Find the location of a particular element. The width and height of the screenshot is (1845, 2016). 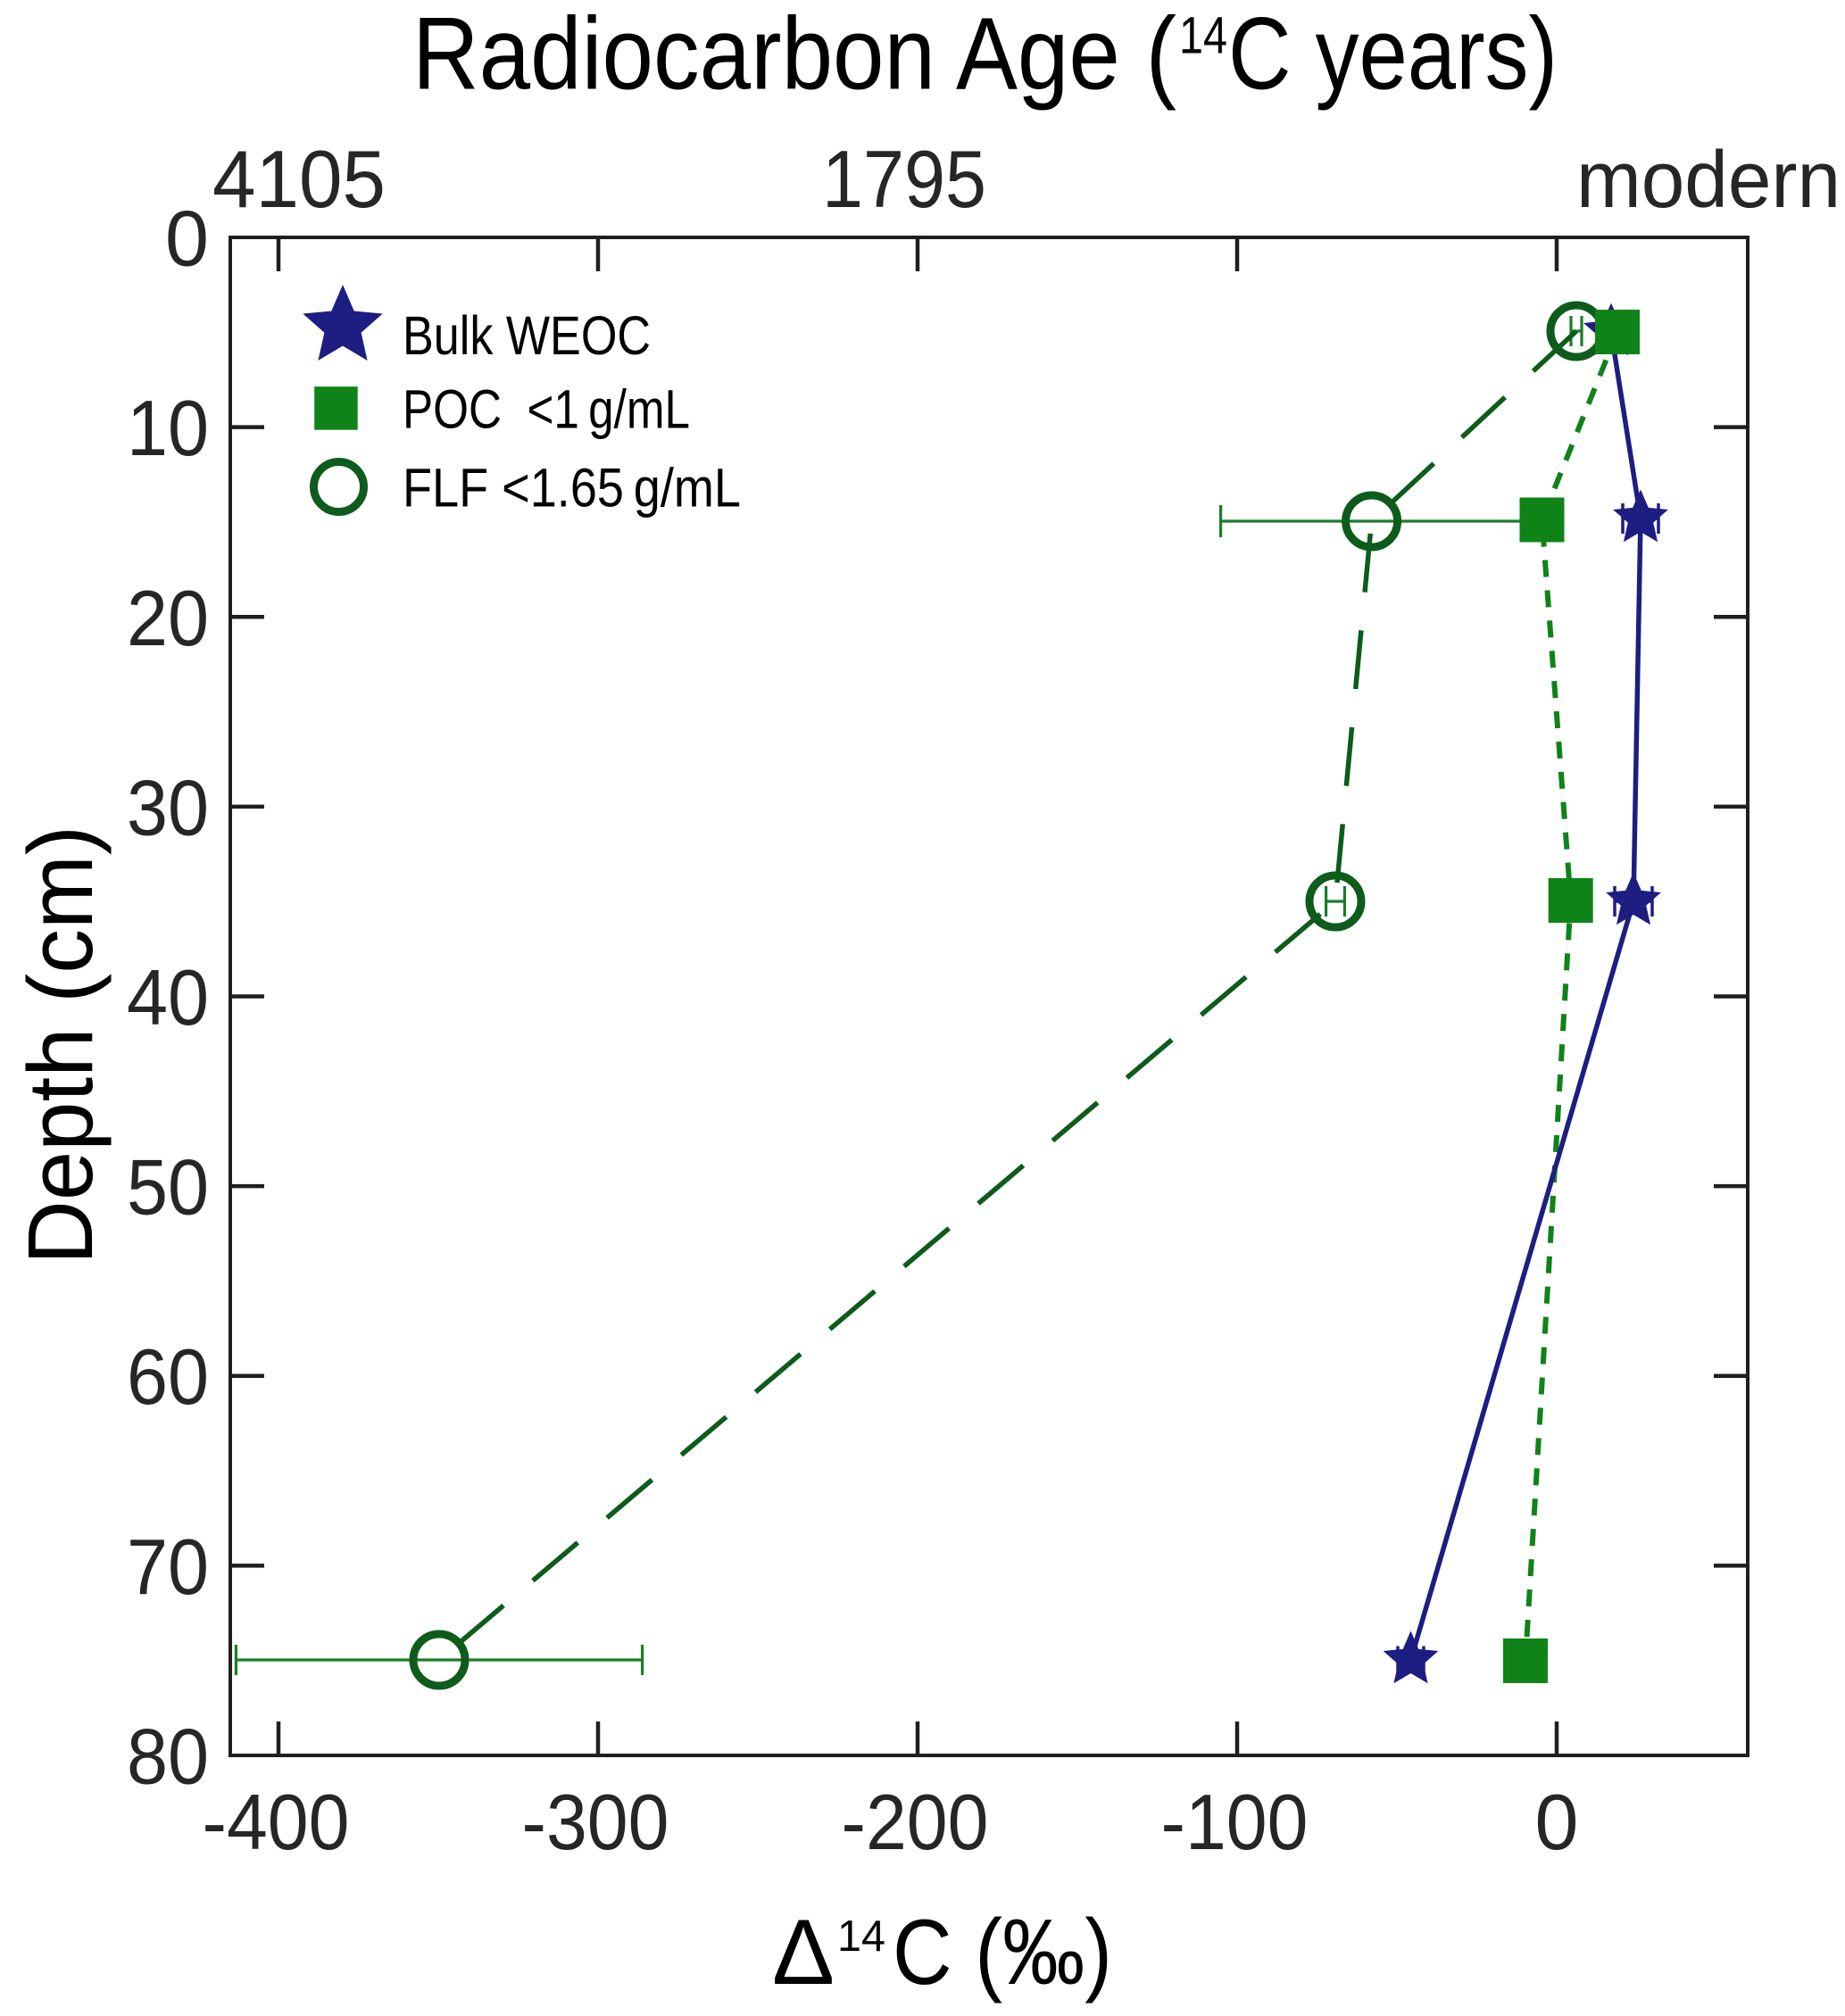

svg-text: 70 is located at coordinates (168, 1566).